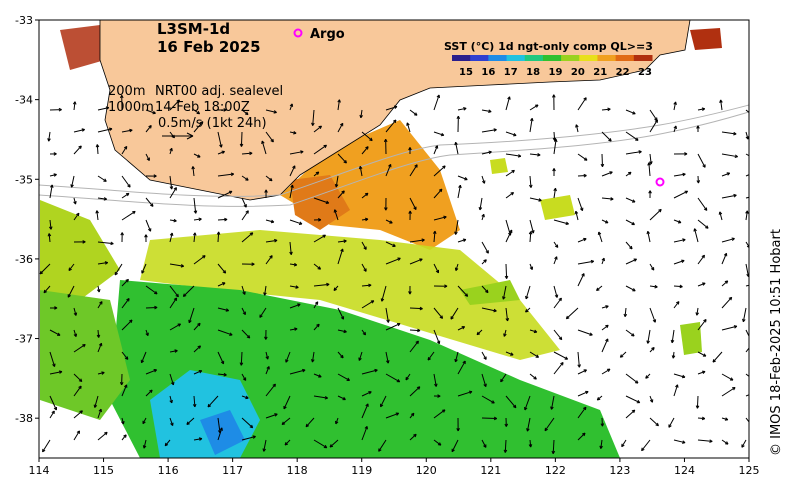 This screenshot has width=791, height=492. I want to click on x-tick-label: 125, so click(749, 470).